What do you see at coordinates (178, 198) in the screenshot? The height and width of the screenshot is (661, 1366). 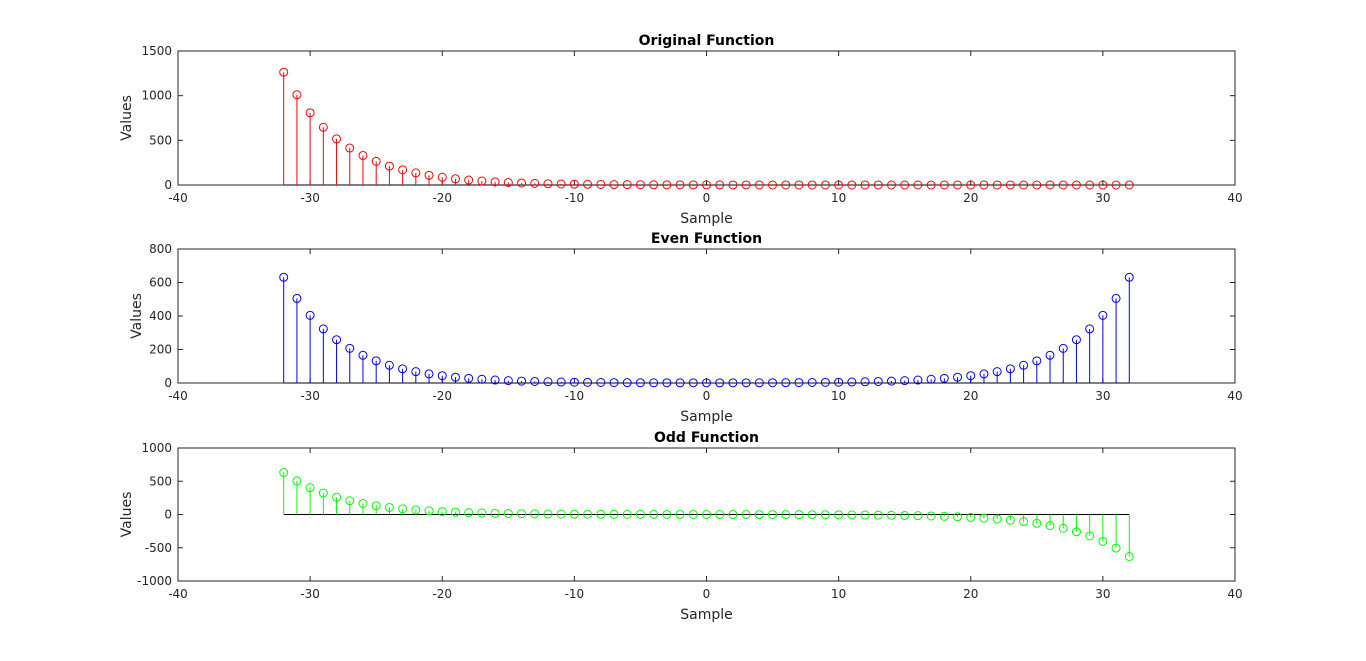 I see `x-tick-label: -40` at bounding box center [178, 198].